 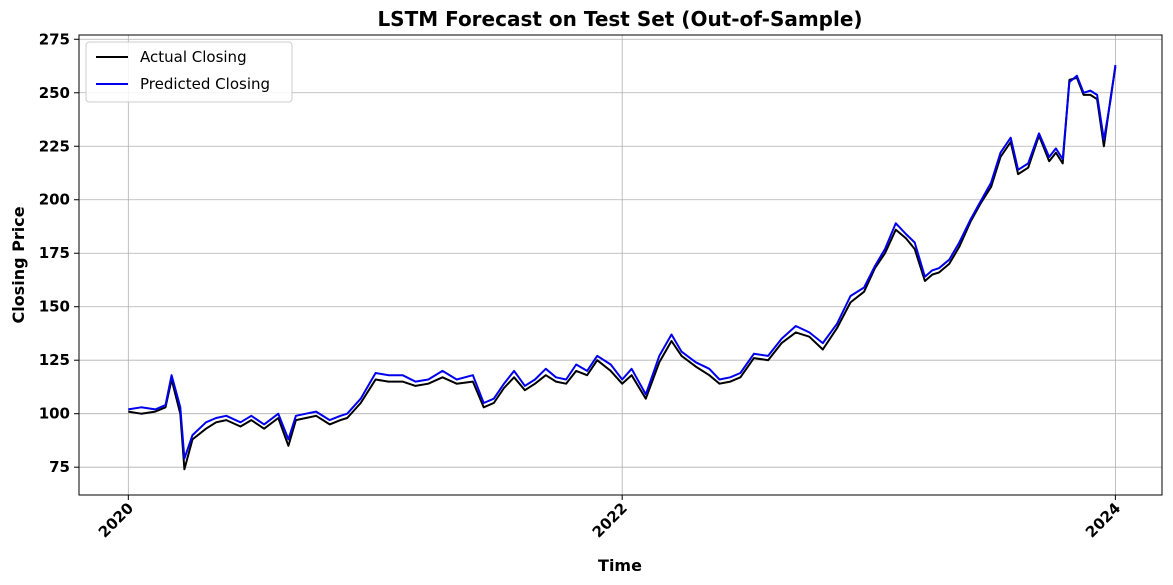 What do you see at coordinates (54, 93) in the screenshot?
I see `y-tick-label: 250` at bounding box center [54, 93].